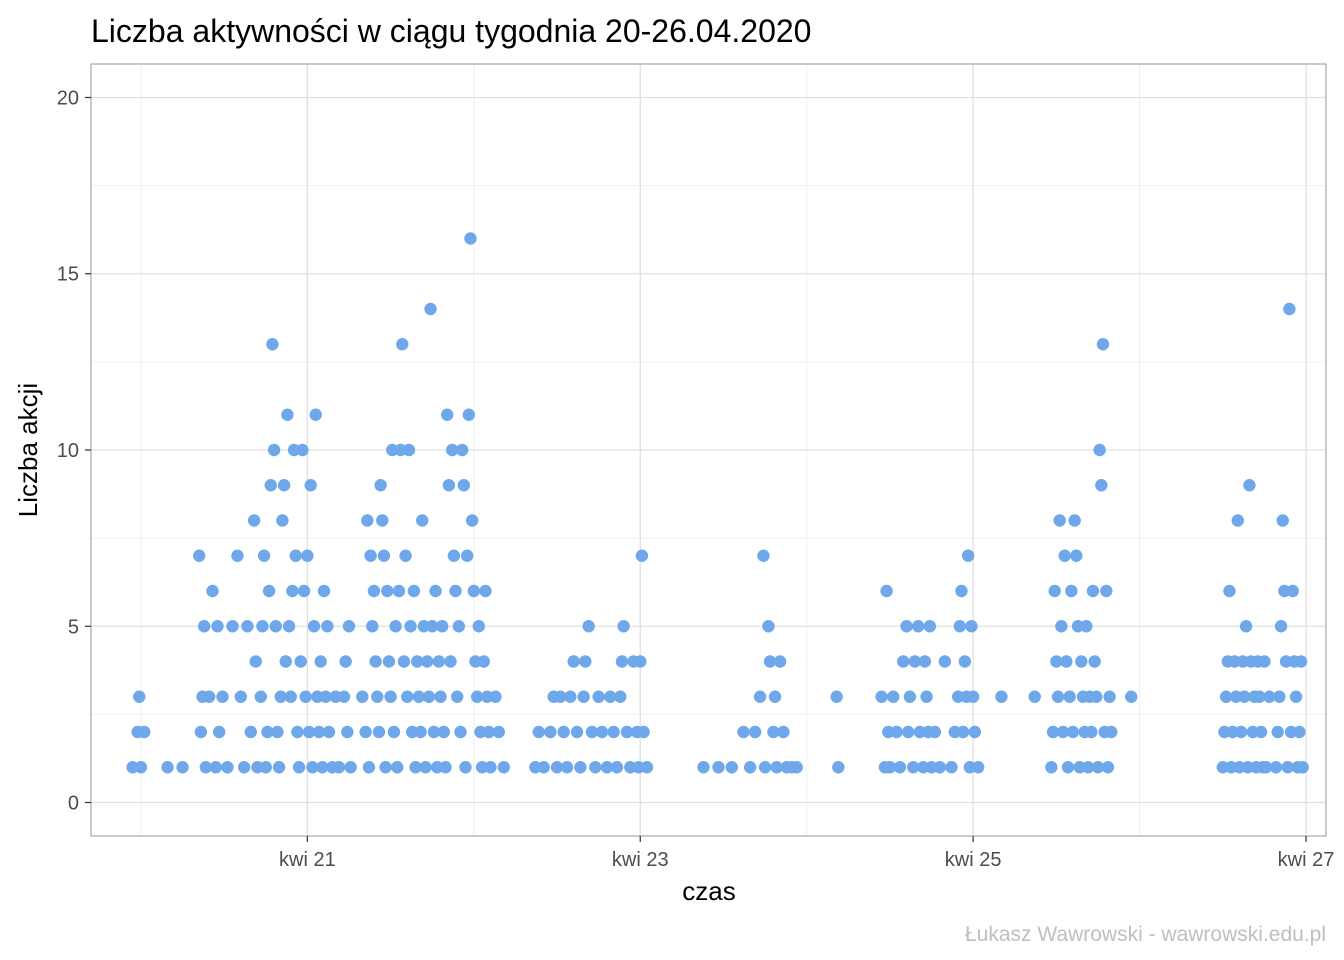 The height and width of the screenshot is (960, 1344). What do you see at coordinates (73, 627) in the screenshot?
I see `y-tick-label: 5` at bounding box center [73, 627].